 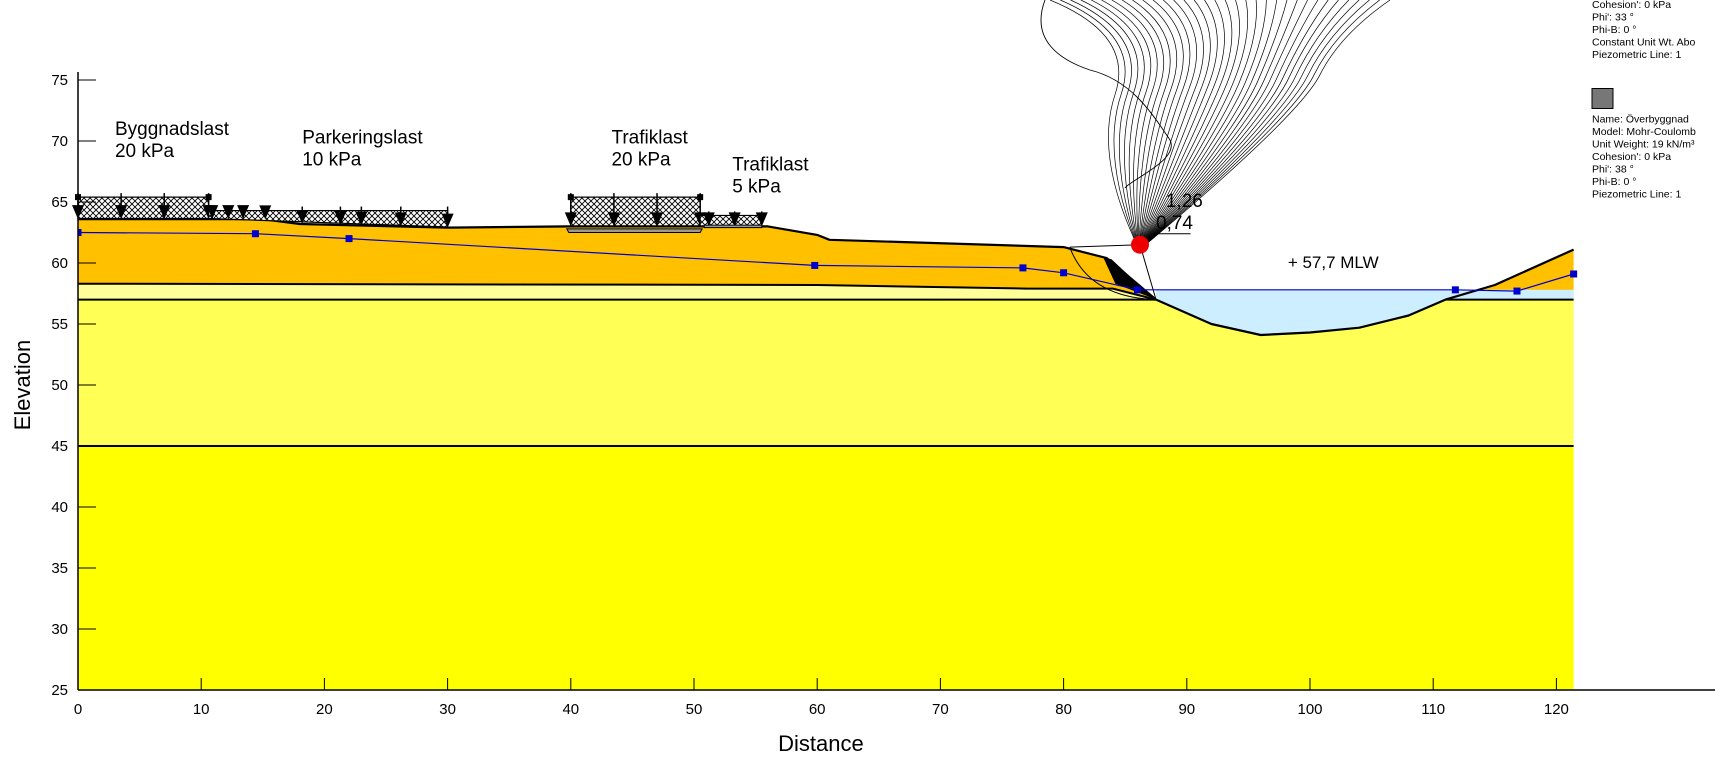 What do you see at coordinates (1631, 157) in the screenshot?
I see `legend-line: Cohesion': 0 kPa` at bounding box center [1631, 157].